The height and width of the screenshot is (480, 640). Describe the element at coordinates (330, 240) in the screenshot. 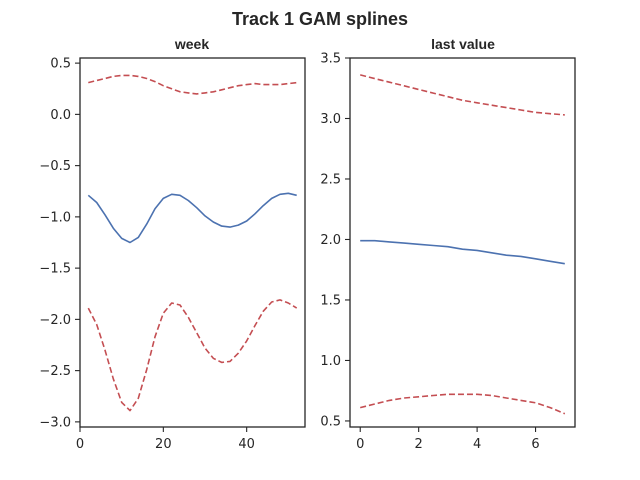

I see `y-tick-label-last-value: 2.0` at that location.